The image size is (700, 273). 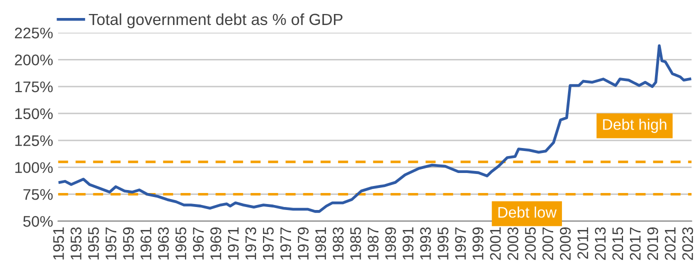 I want to click on y-tick-label: 225%, so click(x=33, y=33).